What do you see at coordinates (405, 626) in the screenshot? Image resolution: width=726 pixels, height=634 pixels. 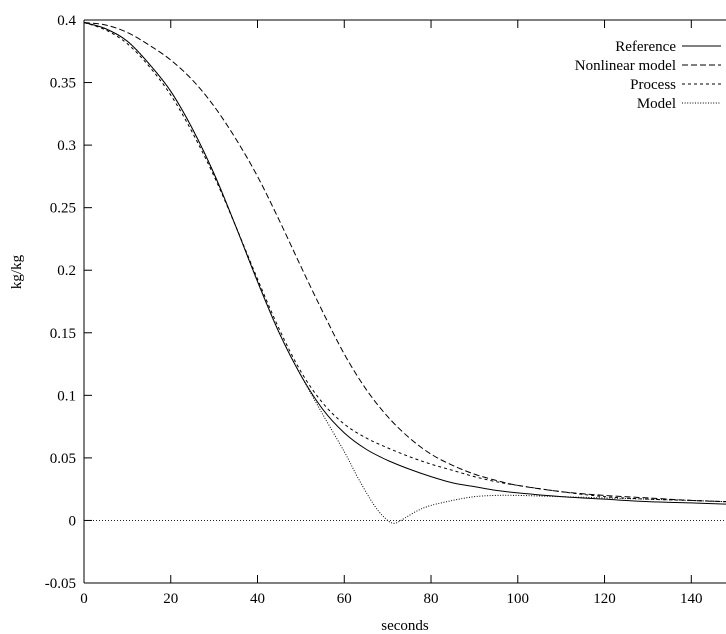 I see `x-axis-label: seconds` at bounding box center [405, 626].